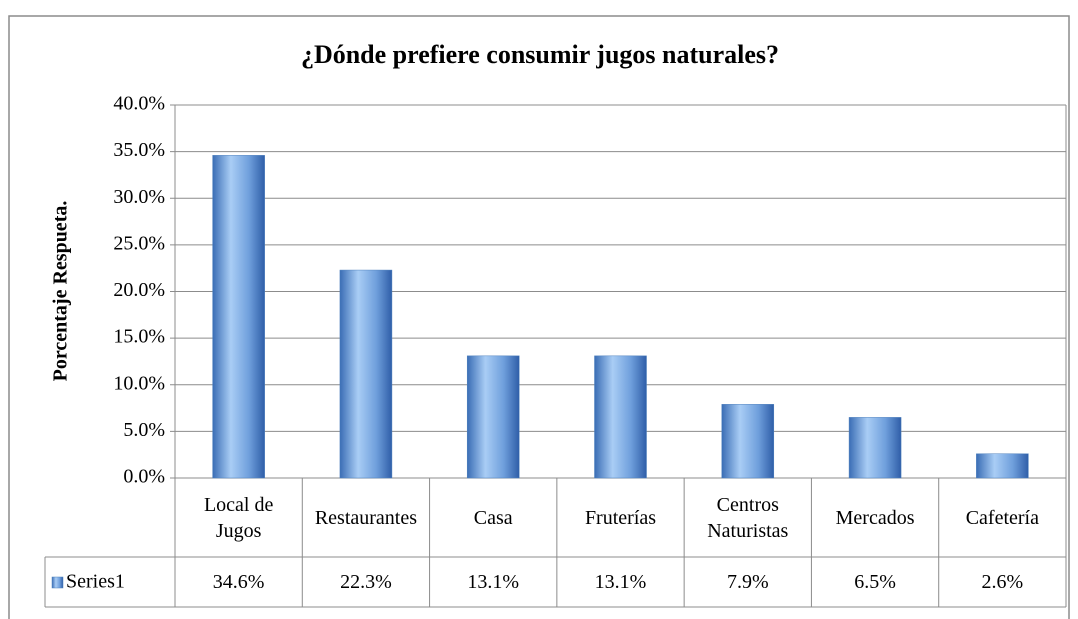  Describe the element at coordinates (1002, 517) in the screenshot. I see `category-label: Cafetería` at that location.